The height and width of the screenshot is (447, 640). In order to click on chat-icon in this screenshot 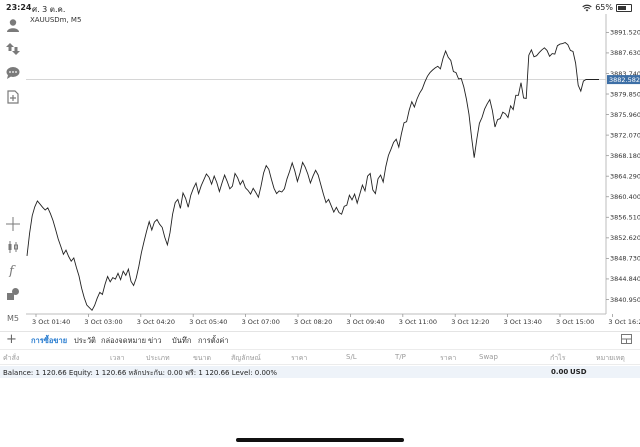, I will do `click(13, 73)`.